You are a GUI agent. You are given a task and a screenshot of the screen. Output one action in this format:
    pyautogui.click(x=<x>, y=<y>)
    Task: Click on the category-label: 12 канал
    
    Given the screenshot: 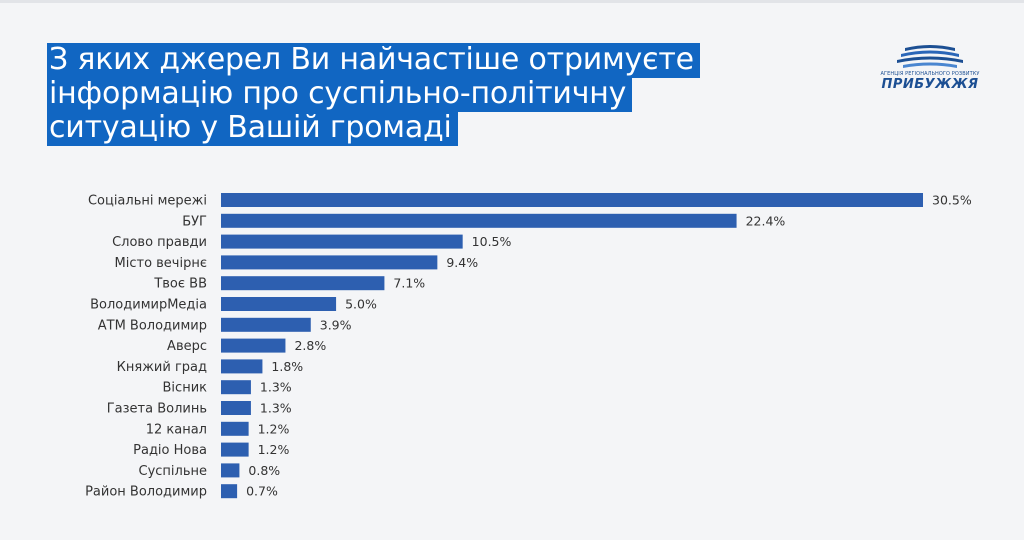 What is the action you would take?
    pyautogui.click(x=176, y=429)
    